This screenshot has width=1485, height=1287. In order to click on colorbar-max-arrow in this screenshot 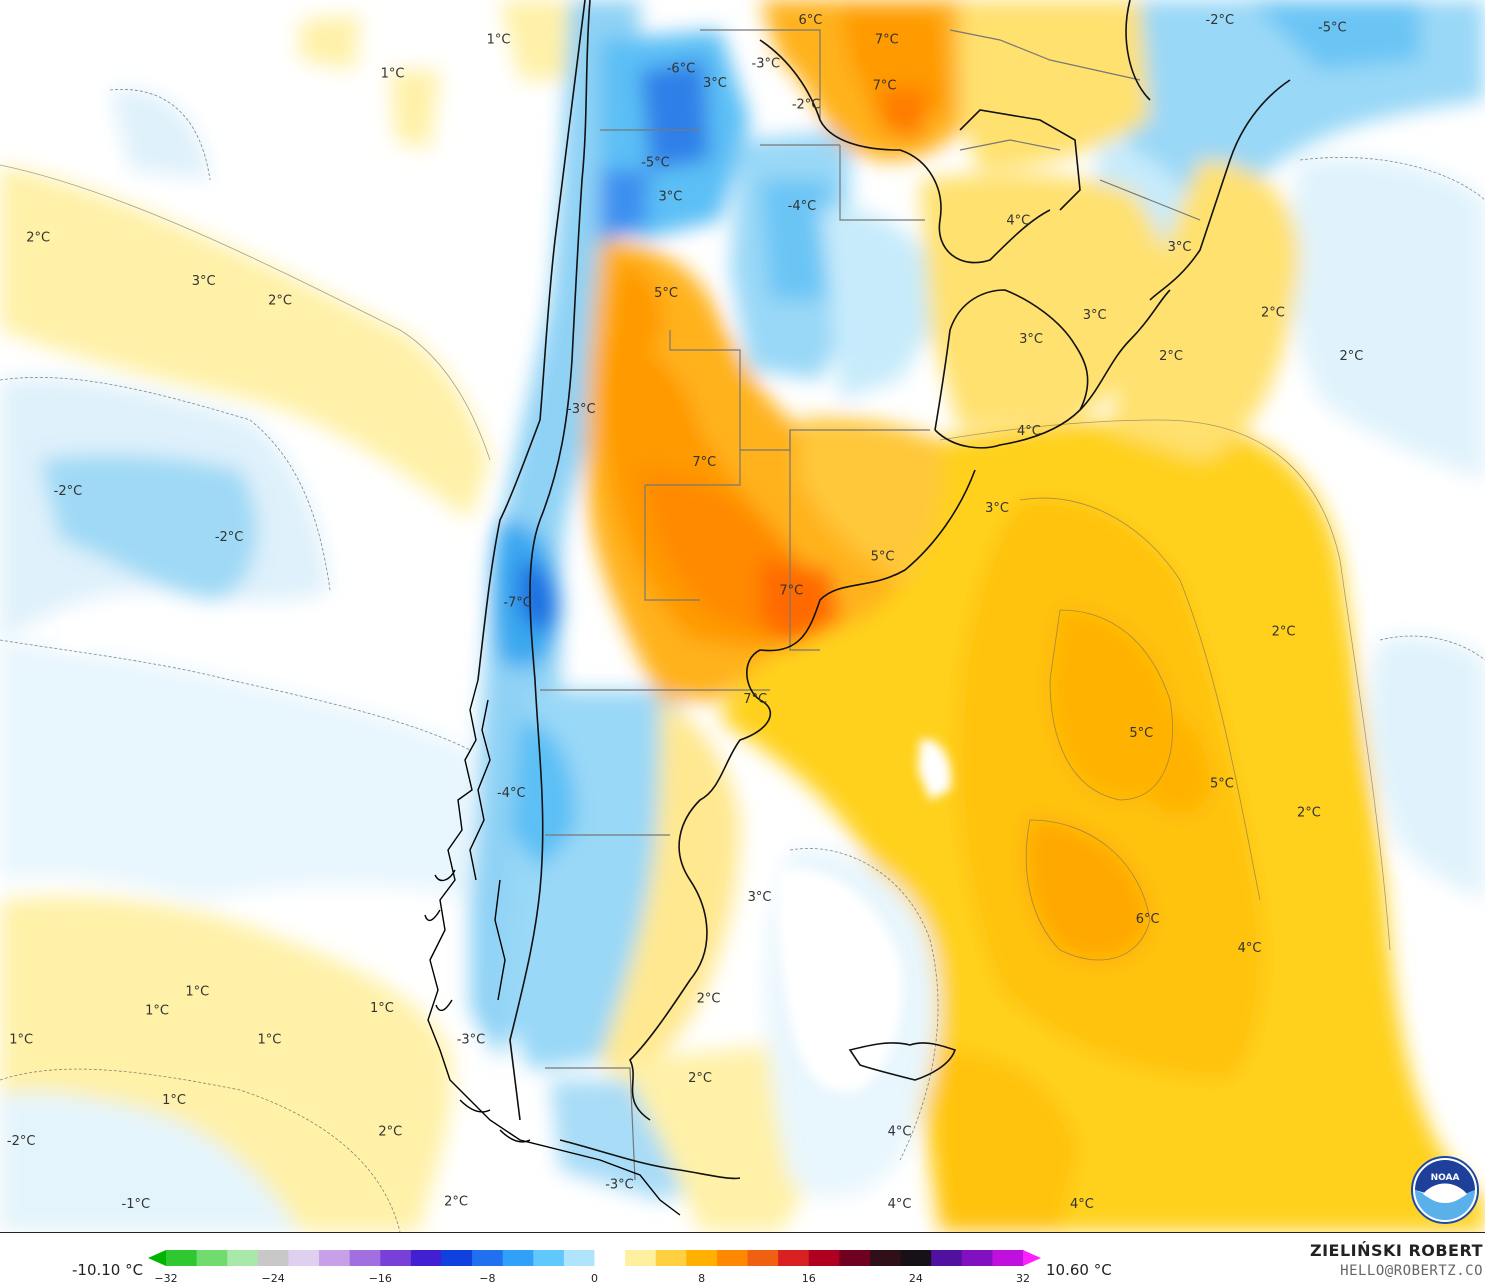, I will do `click(1032, 1258)`.